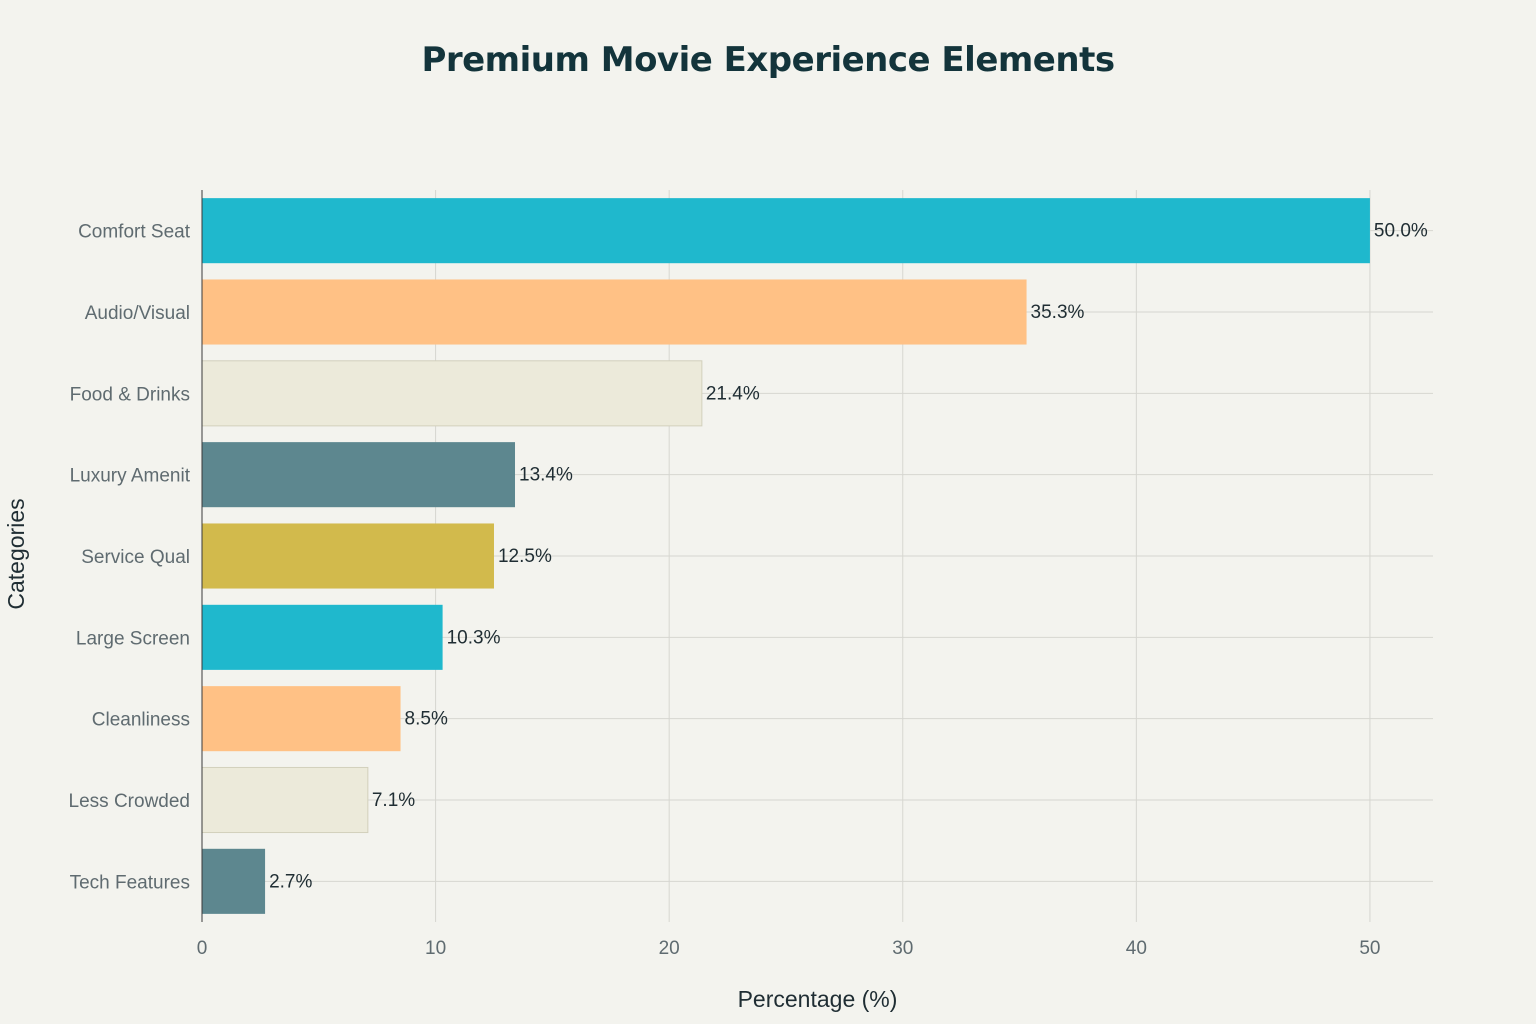  I want to click on x-tick-label: 0, so click(202, 948).